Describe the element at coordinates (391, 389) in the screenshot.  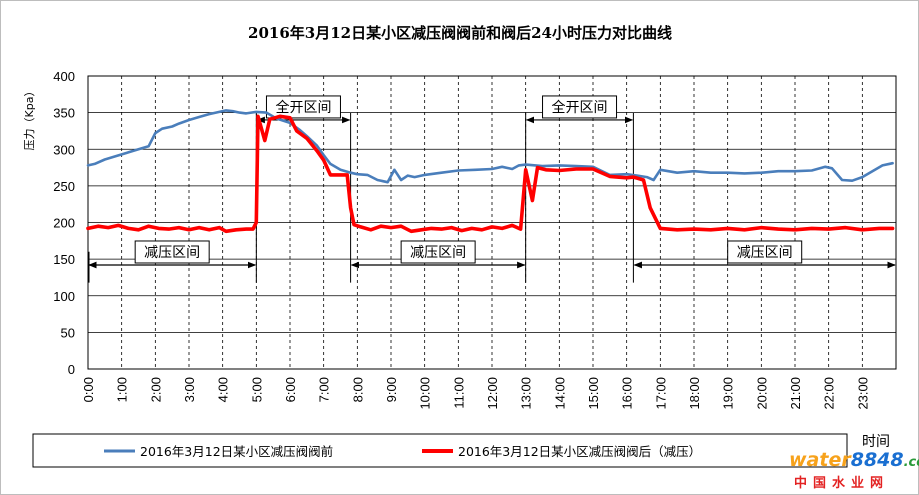
I see `x-tick-label: 9:00` at that location.